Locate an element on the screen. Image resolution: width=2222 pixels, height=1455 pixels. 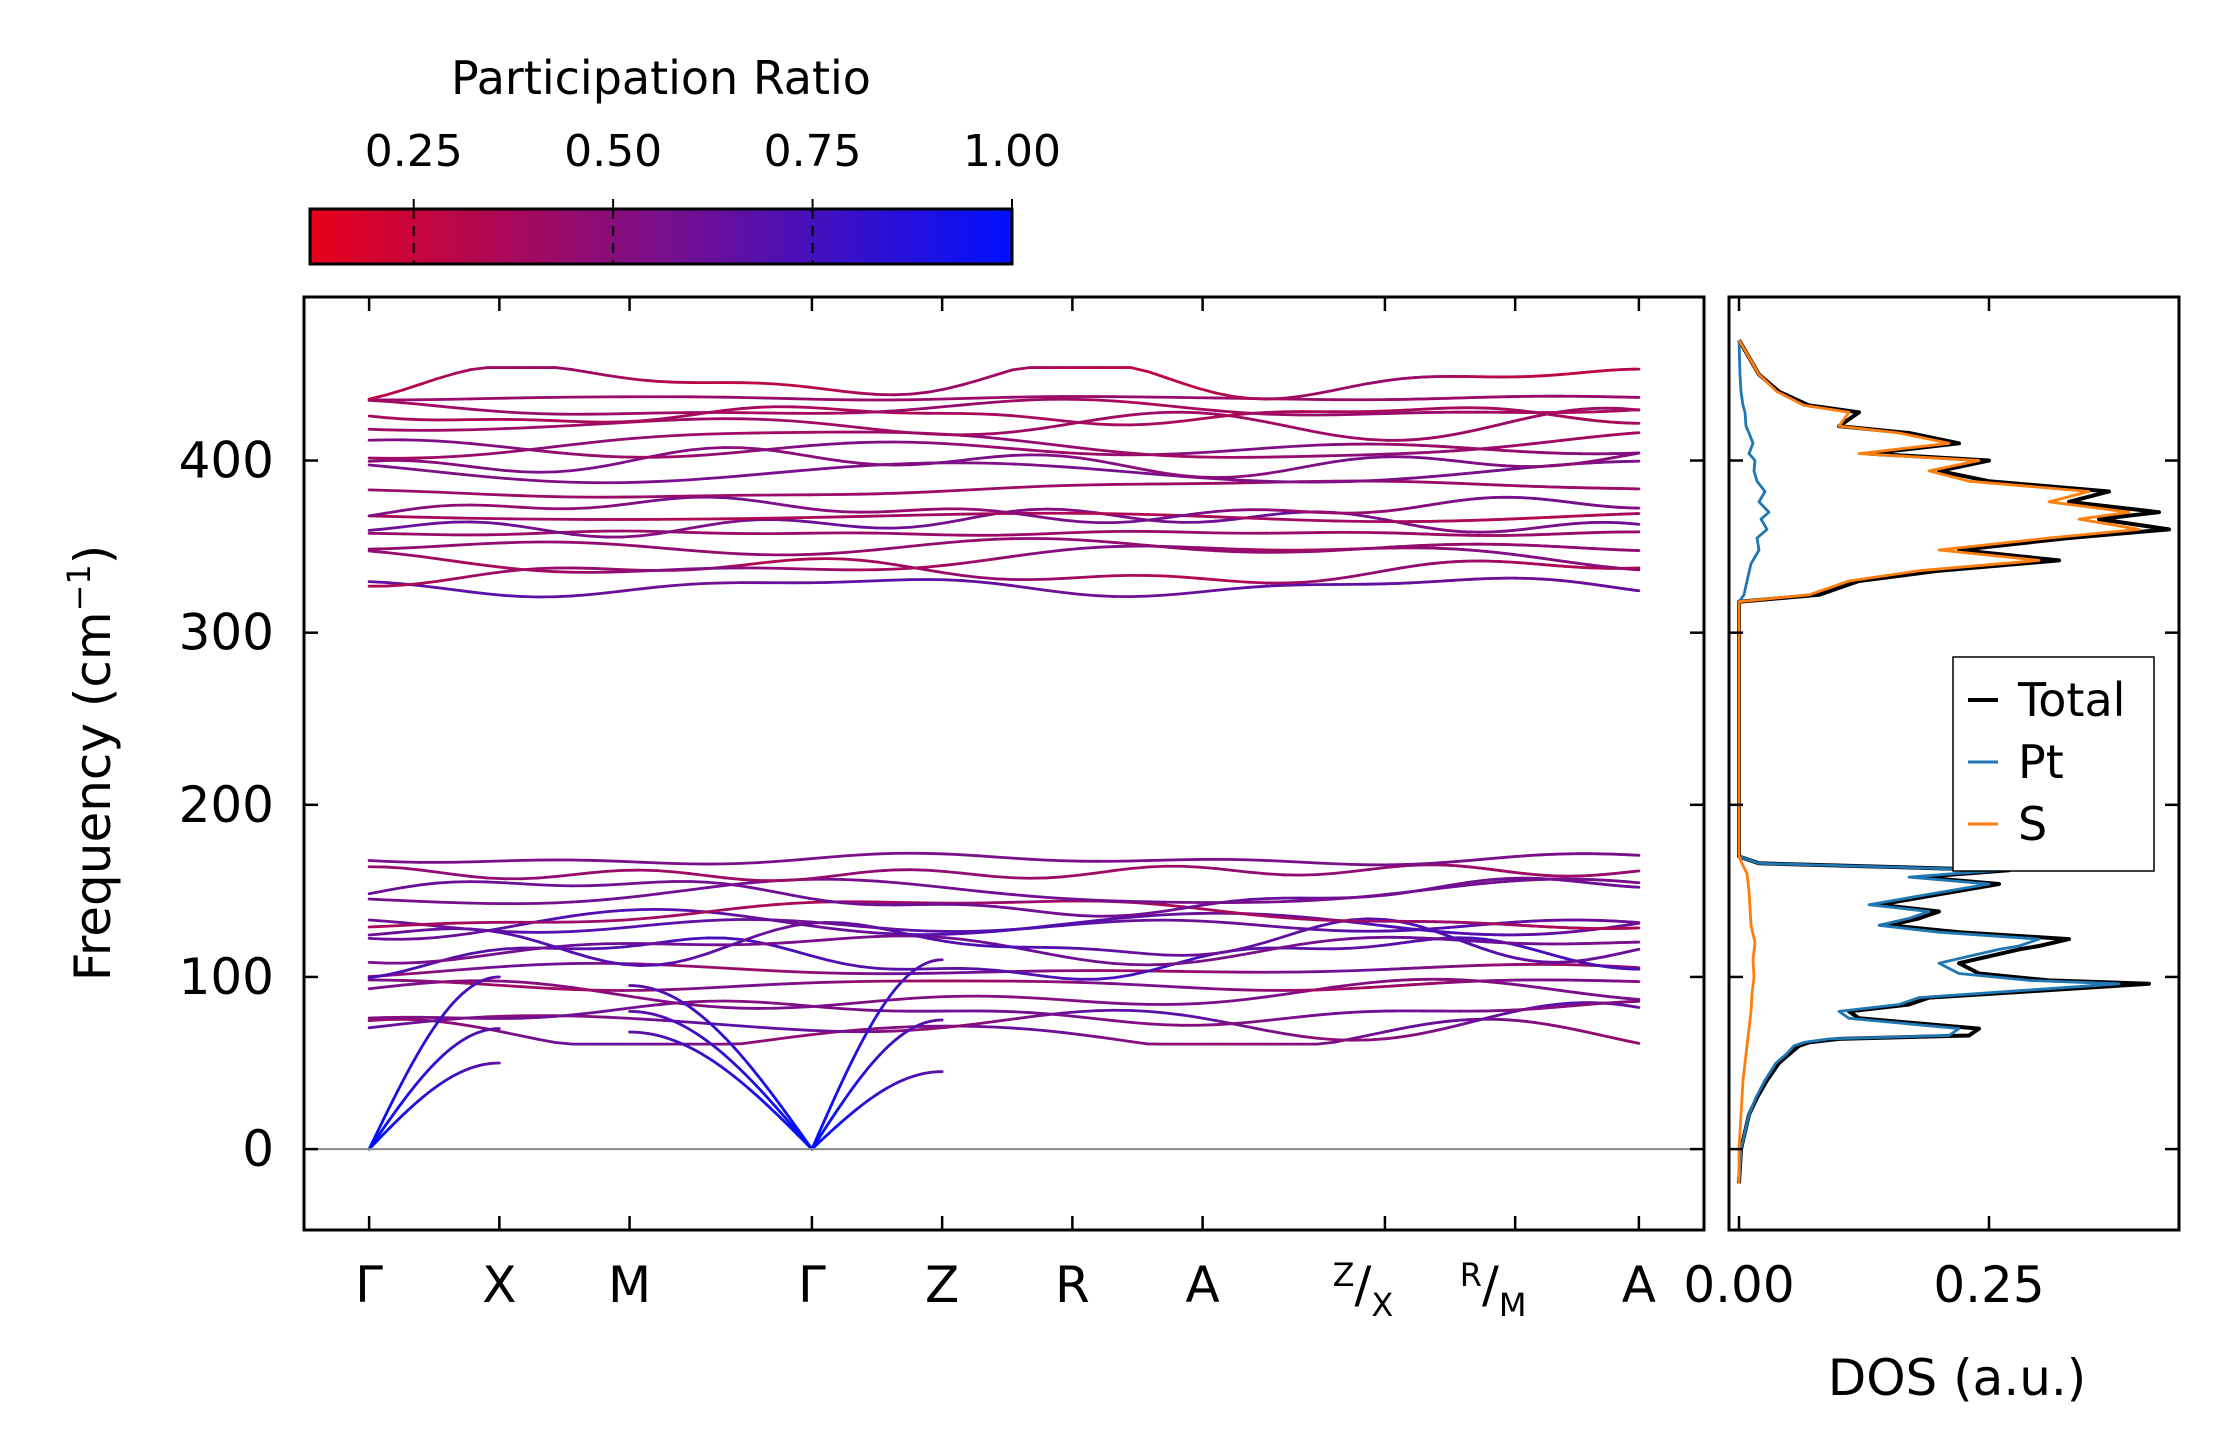
colorbar-title: Participation Ratio is located at coordinates (661, 78).